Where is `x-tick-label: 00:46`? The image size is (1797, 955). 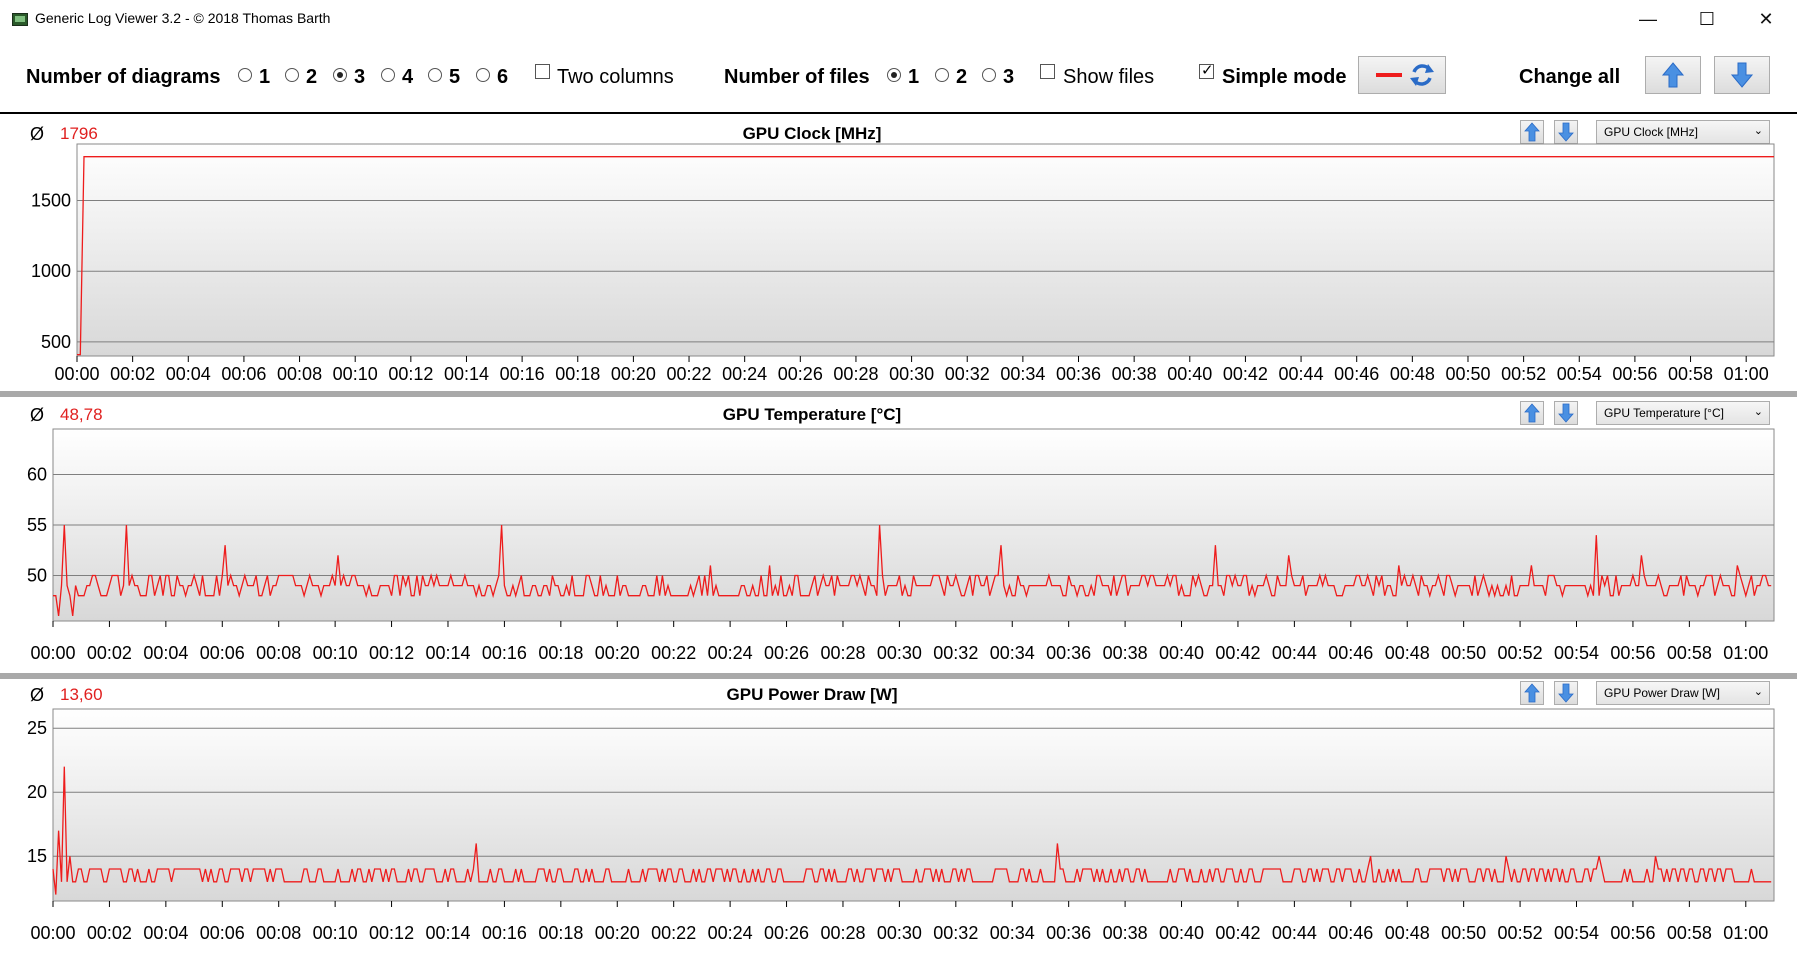 x-tick-label: 00:46 is located at coordinates (1350, 653).